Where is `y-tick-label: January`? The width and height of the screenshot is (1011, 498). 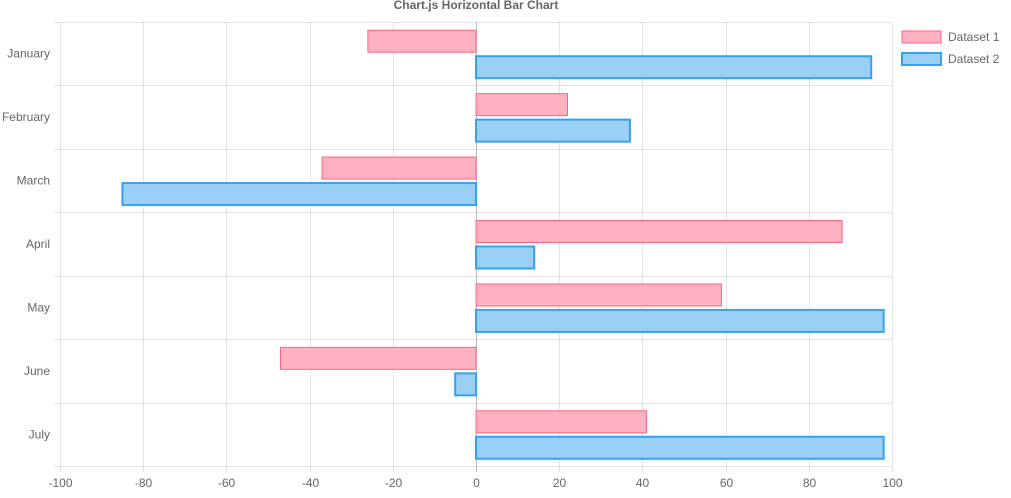
y-tick-label: January is located at coordinates (28, 54).